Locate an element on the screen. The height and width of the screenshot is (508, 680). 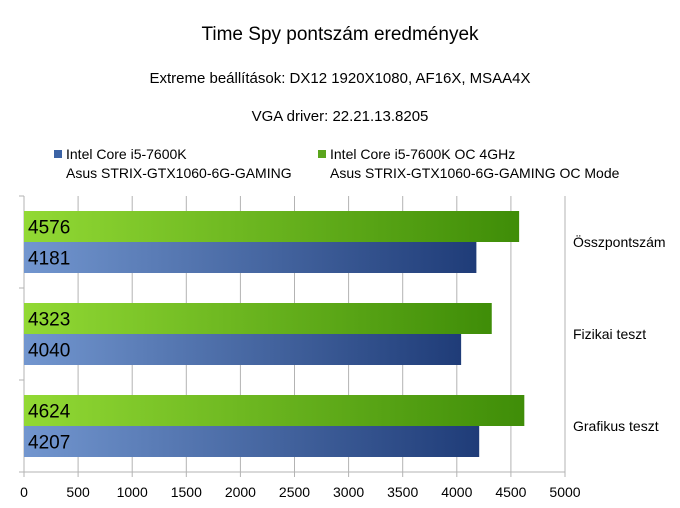
category-label: Grafikus teszt is located at coordinates (616, 426).